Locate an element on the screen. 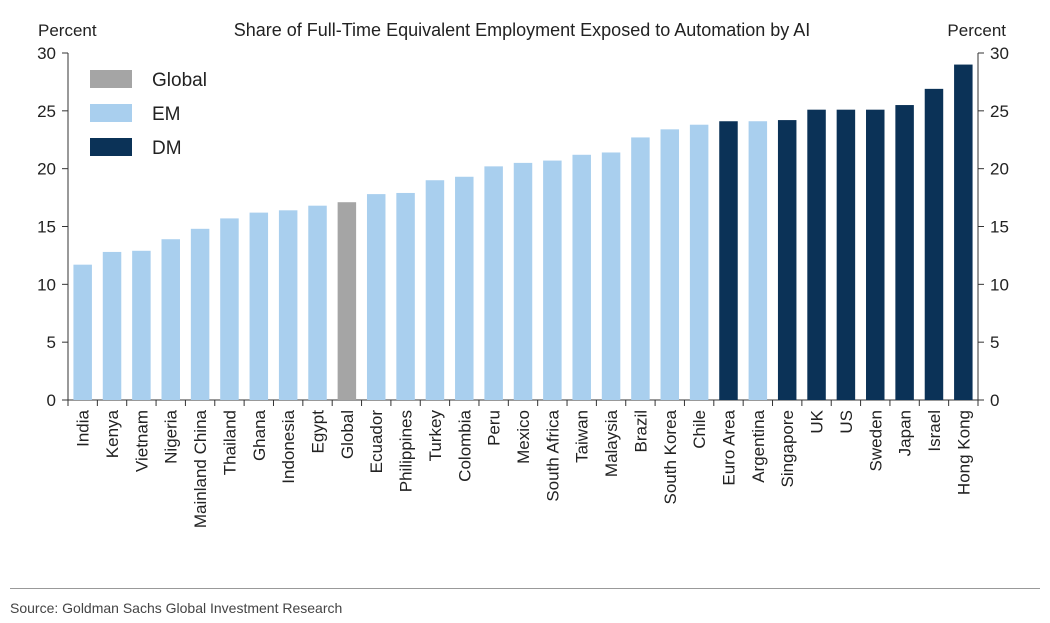 Image resolution: width=1050 pixels, height=623 pixels. category-label: Sweden is located at coordinates (875, 440).